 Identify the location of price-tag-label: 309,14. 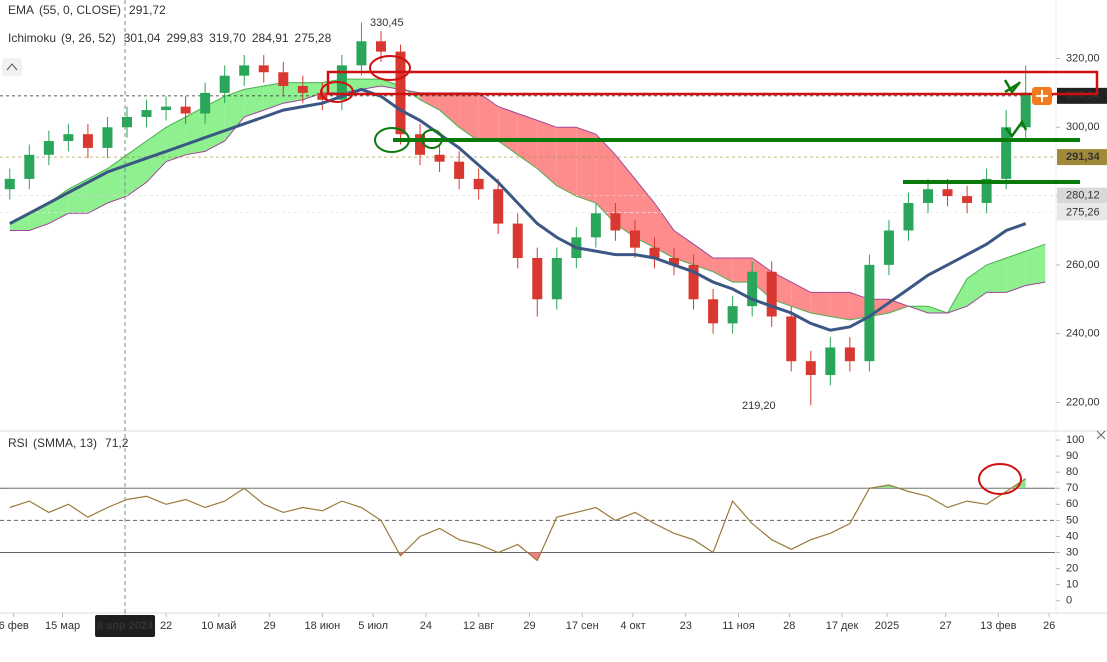
(1083, 96).